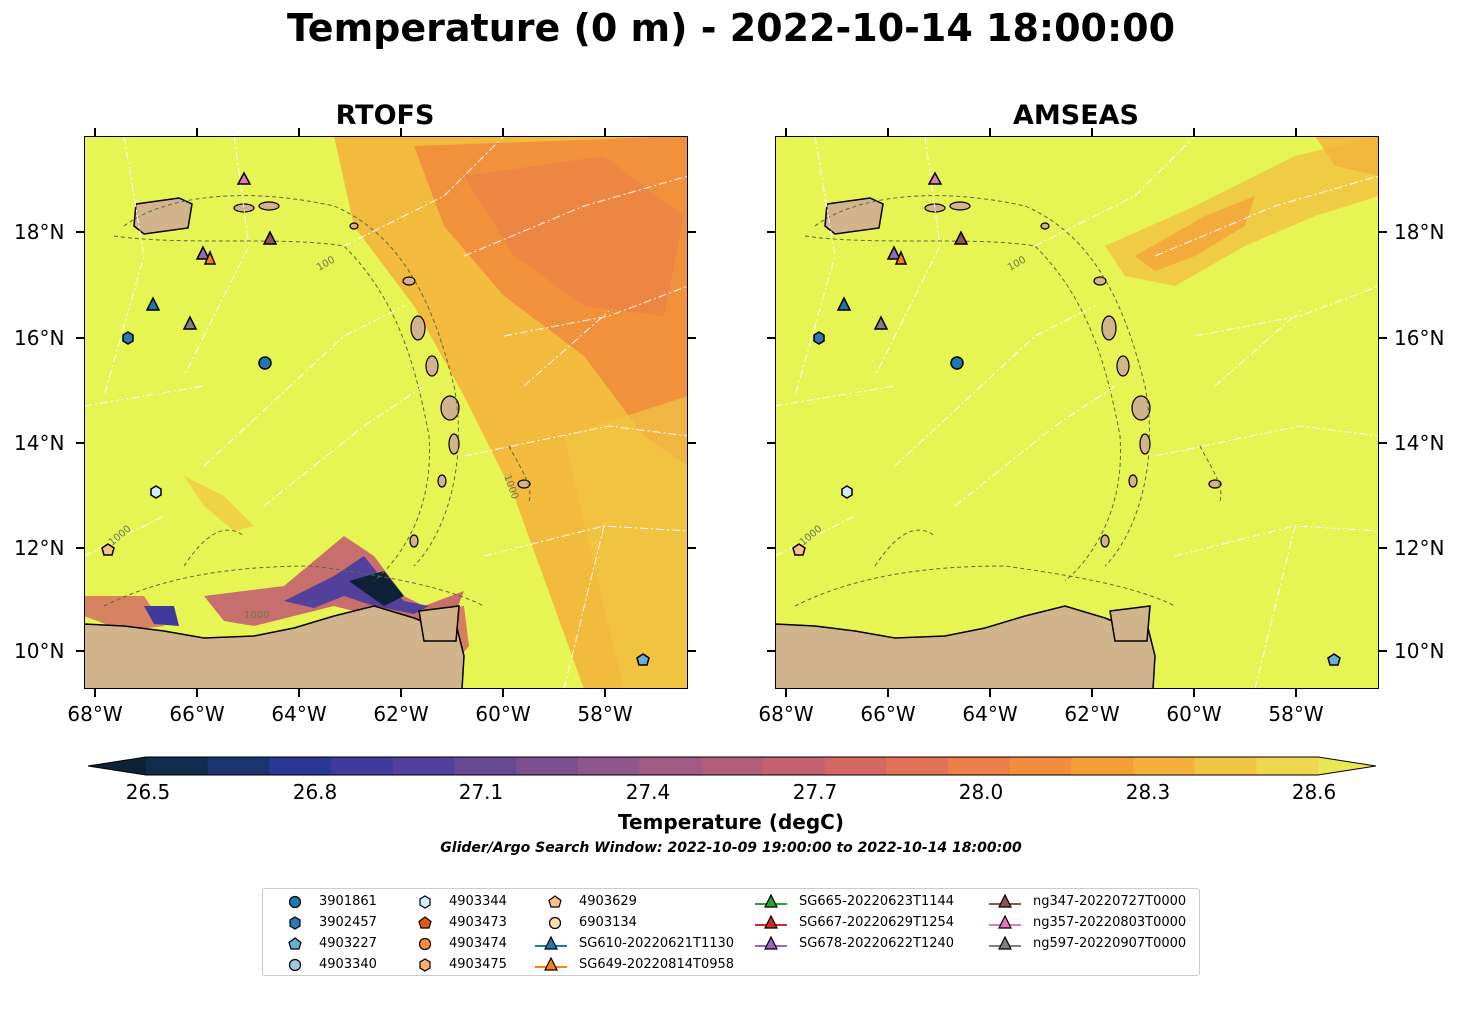 The image size is (1462, 1014). Describe the element at coordinates (478, 943) in the screenshot. I see `legend-item-label: 4903474` at that location.